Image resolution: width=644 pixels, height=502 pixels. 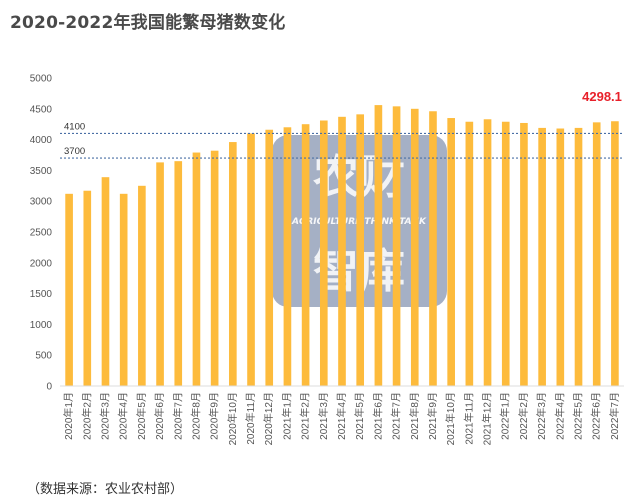 I want to click on x-tick-label: 2021年8月, so click(x=414, y=416).